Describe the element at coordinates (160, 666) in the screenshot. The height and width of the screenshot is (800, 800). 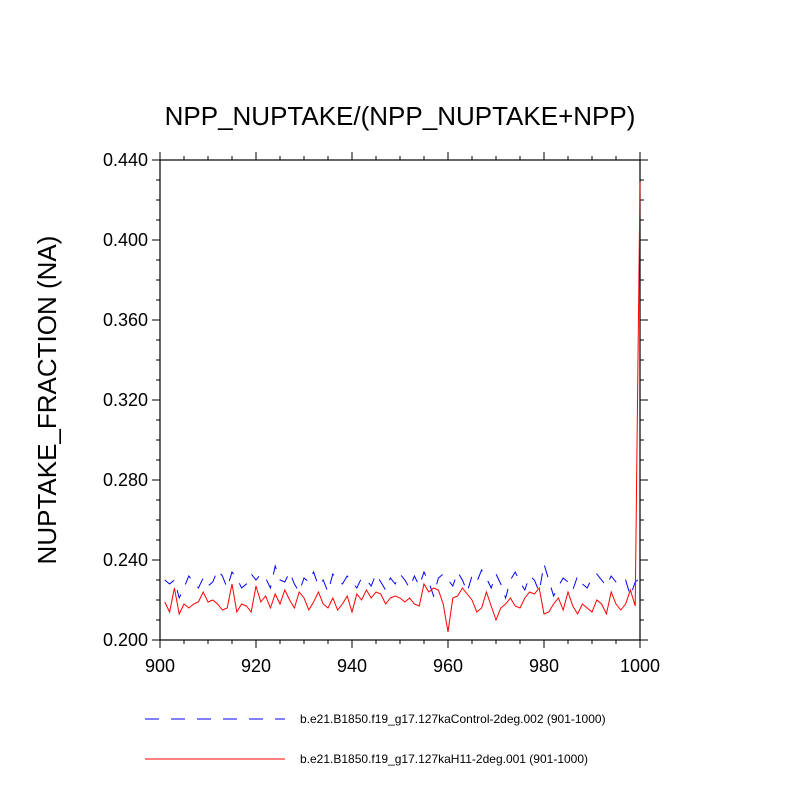
I see `x-tick-label: 900` at that location.